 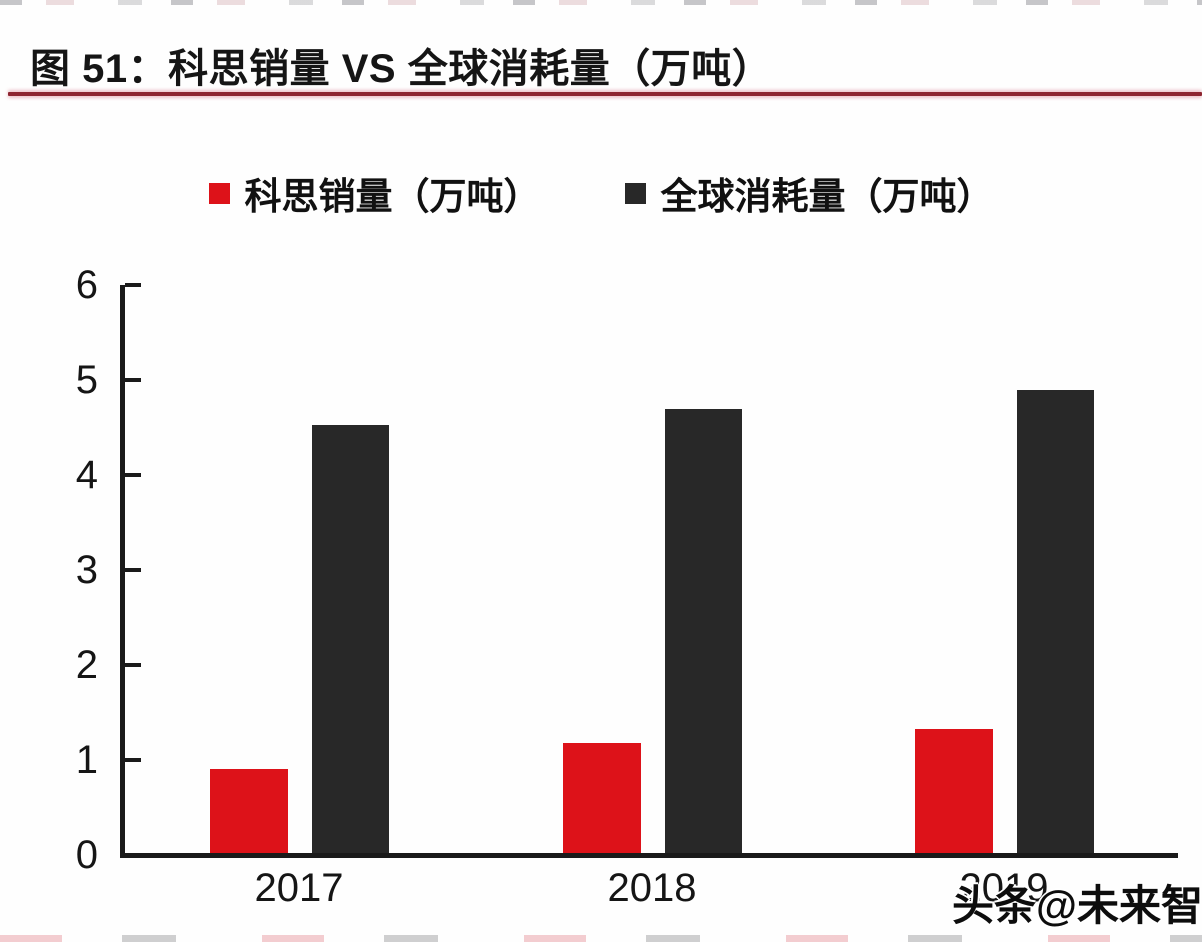 What do you see at coordinates (249, 813) in the screenshot?
I see `bar-科思销量（万吨）-2017` at bounding box center [249, 813].